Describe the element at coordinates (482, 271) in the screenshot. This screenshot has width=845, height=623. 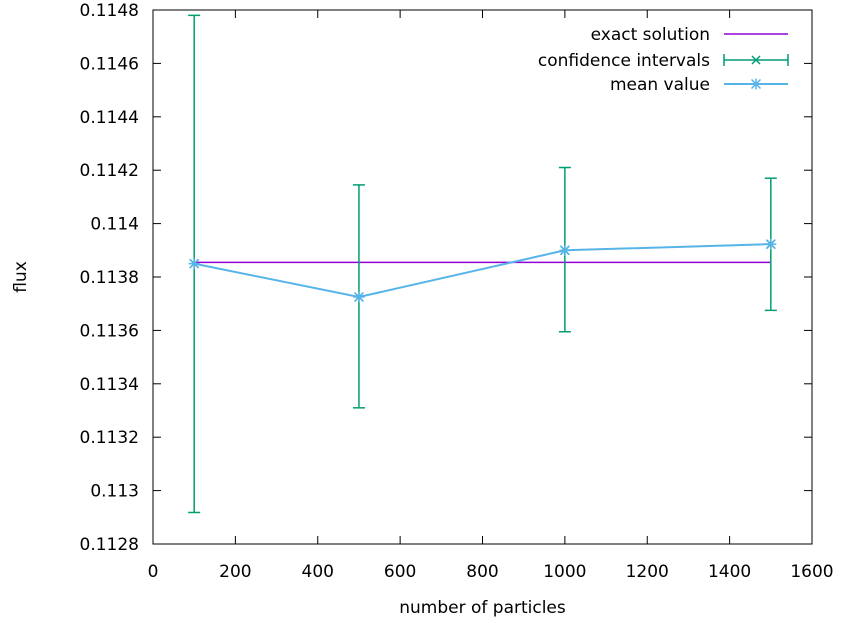
I see `series-mean-value-line` at that location.